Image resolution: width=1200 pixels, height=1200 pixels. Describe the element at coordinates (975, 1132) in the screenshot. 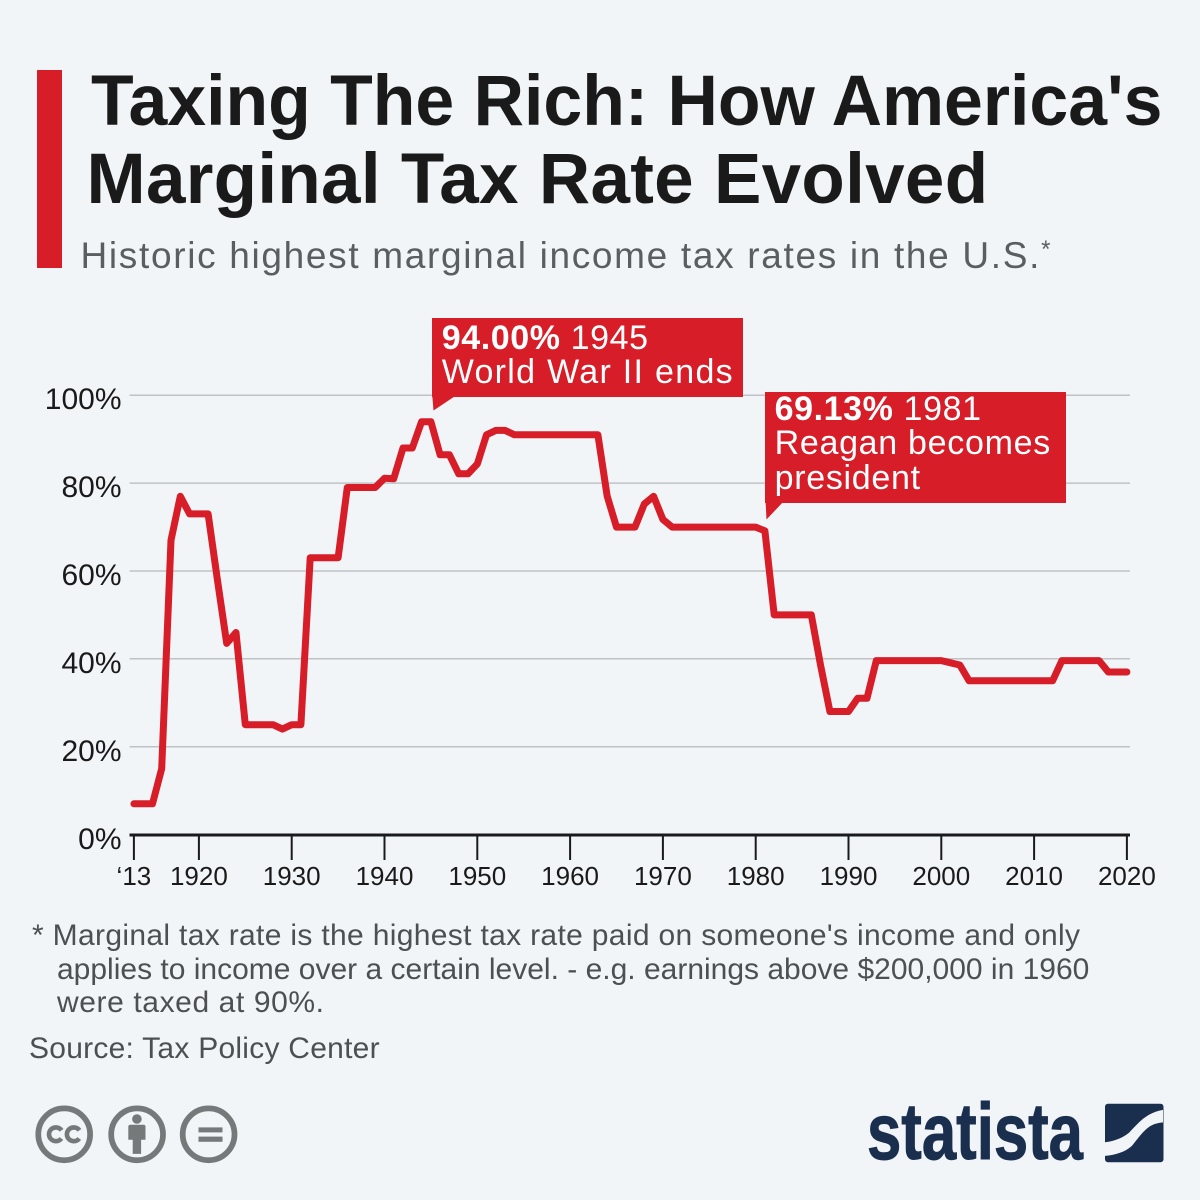

I see `svg-text: statista` at that location.